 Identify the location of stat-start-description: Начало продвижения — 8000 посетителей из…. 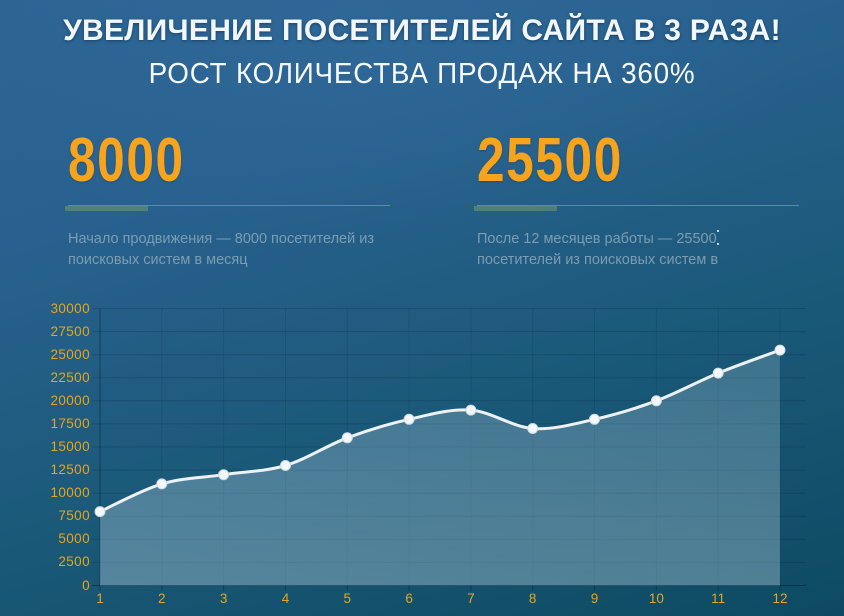
(229, 250).